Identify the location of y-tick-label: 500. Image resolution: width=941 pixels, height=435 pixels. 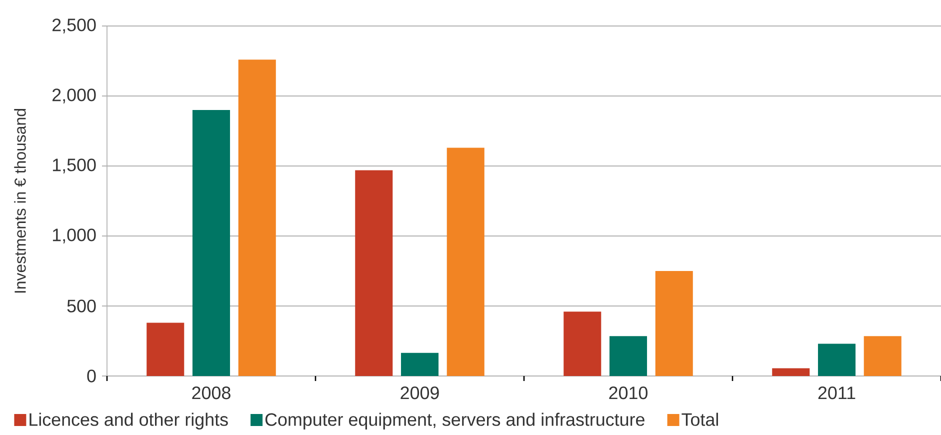
(81, 306).